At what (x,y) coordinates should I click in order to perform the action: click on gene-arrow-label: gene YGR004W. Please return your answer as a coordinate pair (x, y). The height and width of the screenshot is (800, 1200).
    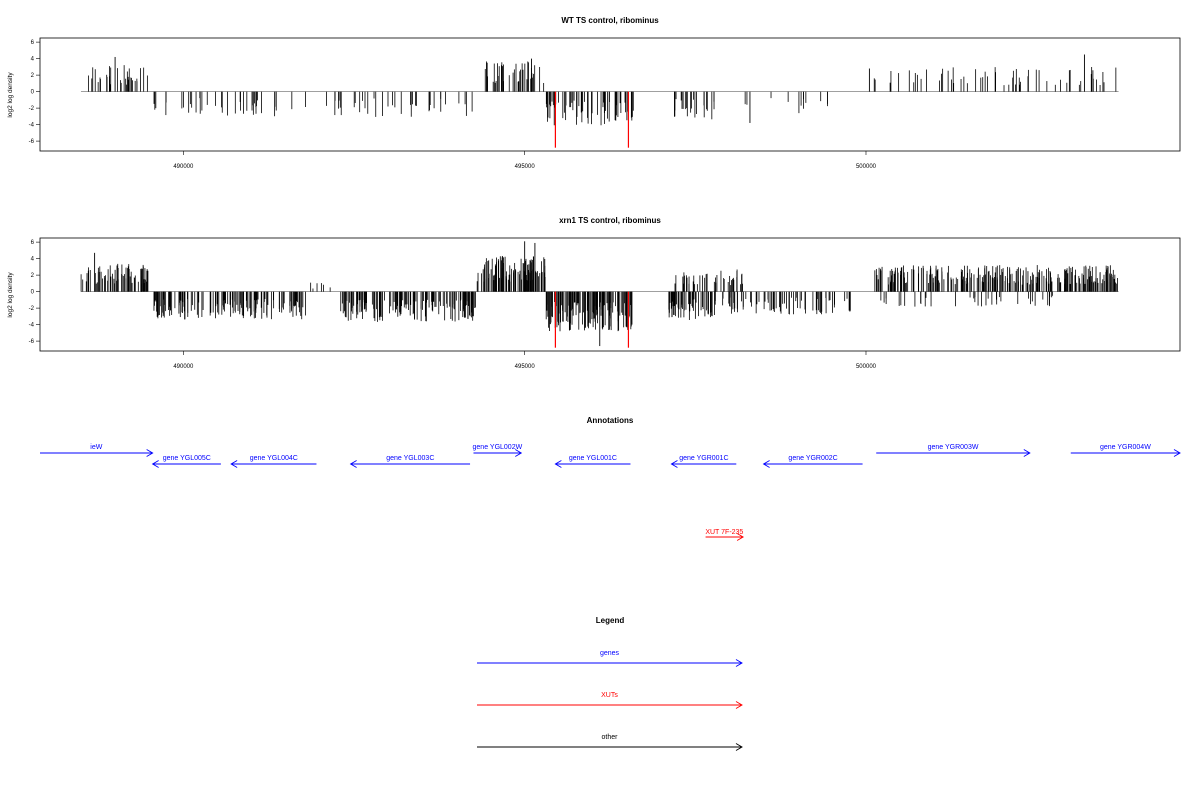
    Looking at the image, I should click on (1125, 447).